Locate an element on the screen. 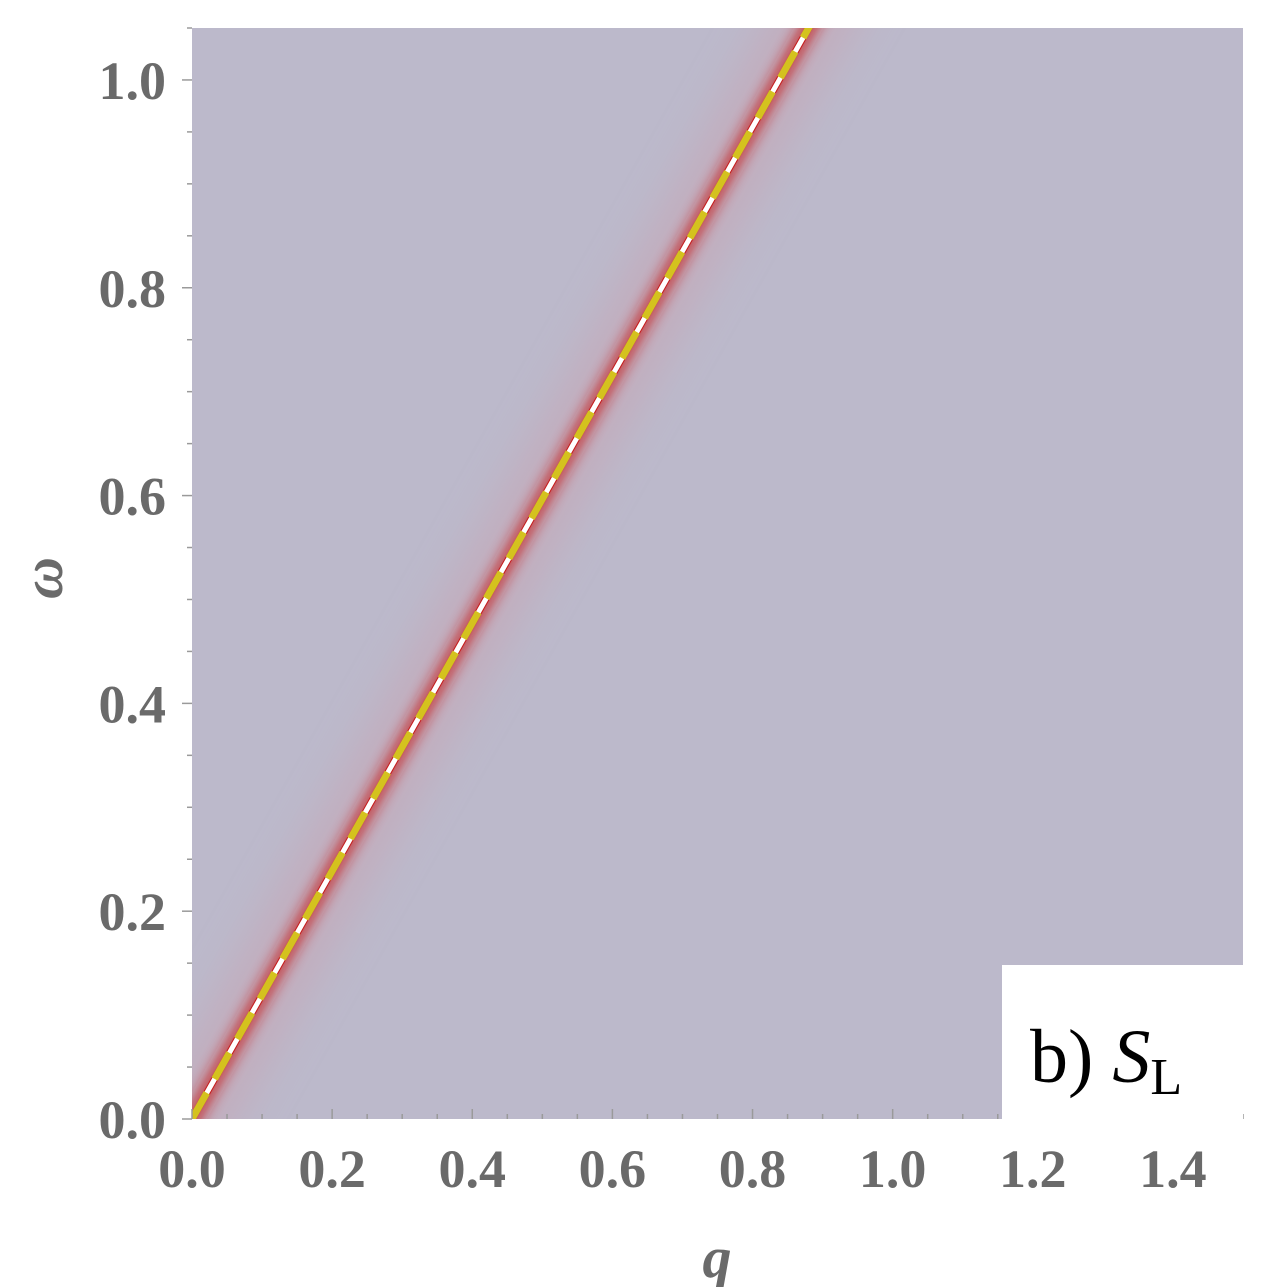 The width and height of the screenshot is (1267, 1287). y-tick-label: 1.0 is located at coordinates (133, 81).